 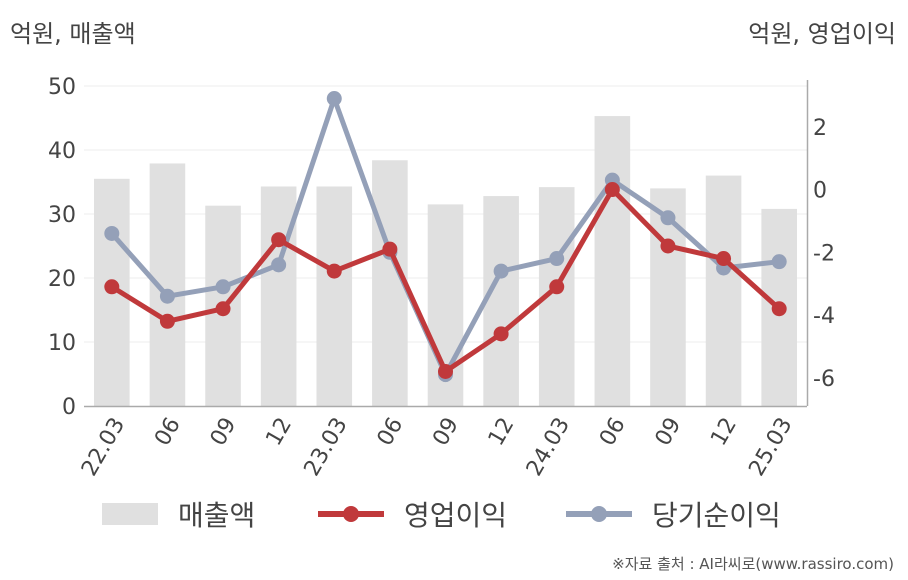 What do you see at coordinates (820, 128) in the screenshot?
I see `right-tick-label: 2` at bounding box center [820, 128].